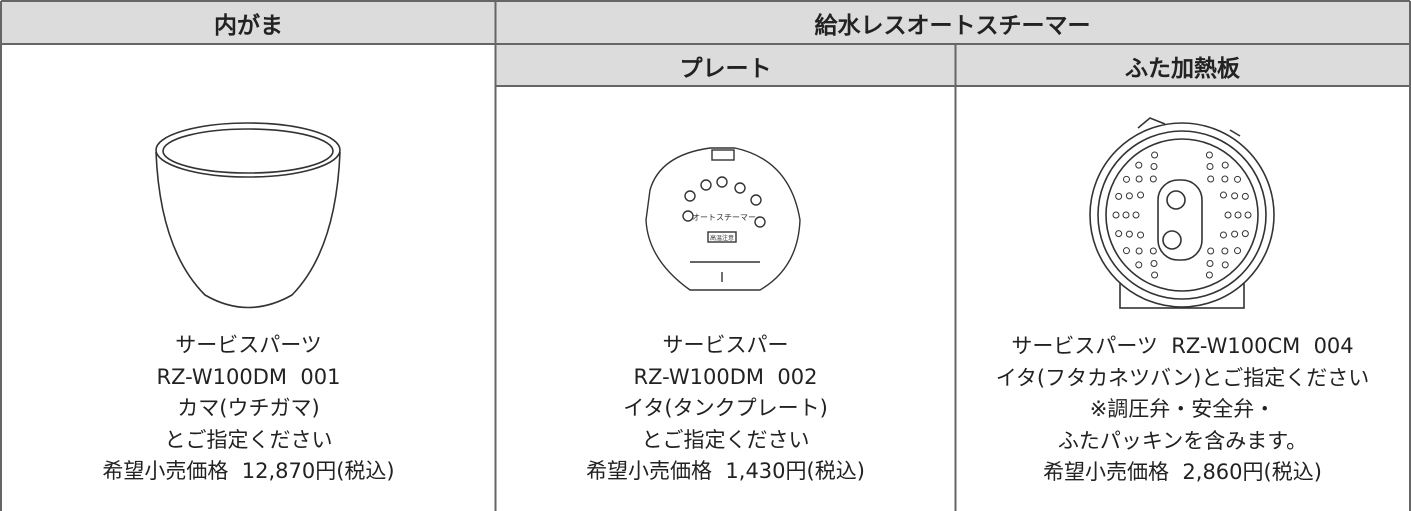 This screenshot has width=1411, height=511. Describe the element at coordinates (1182, 472) in the screenshot. I see `text-line: 希望小売価格 2,860円(税込)` at that location.